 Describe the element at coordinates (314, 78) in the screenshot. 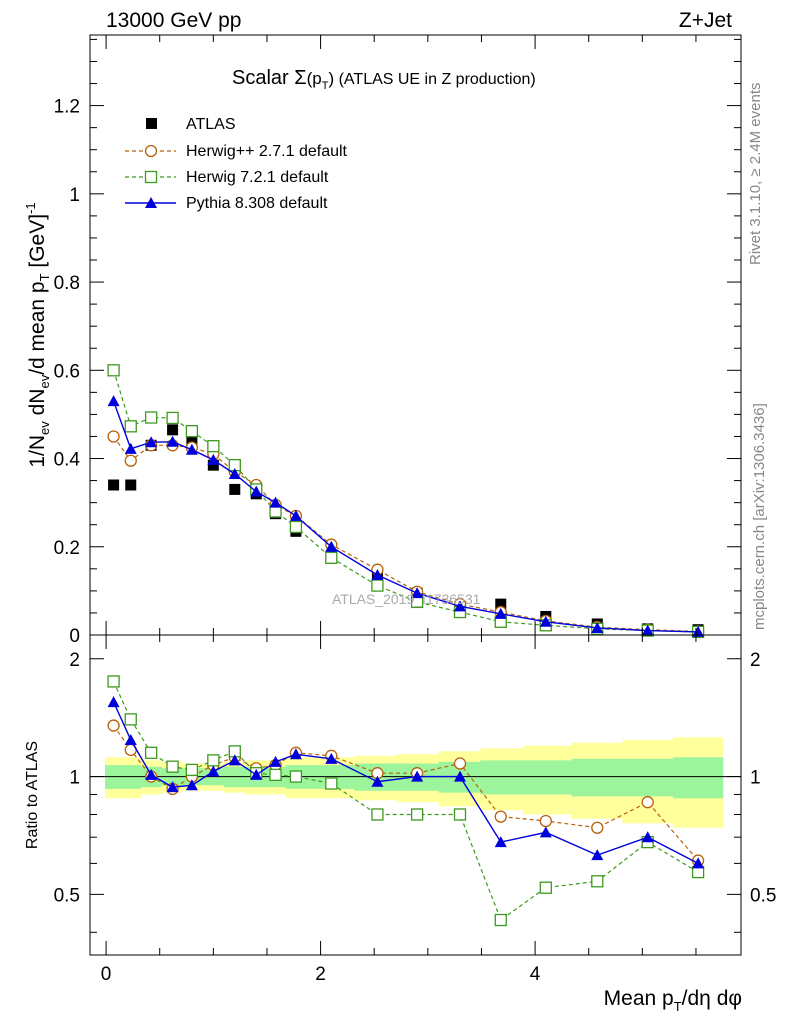

I see `title-paren-open: (p` at that location.